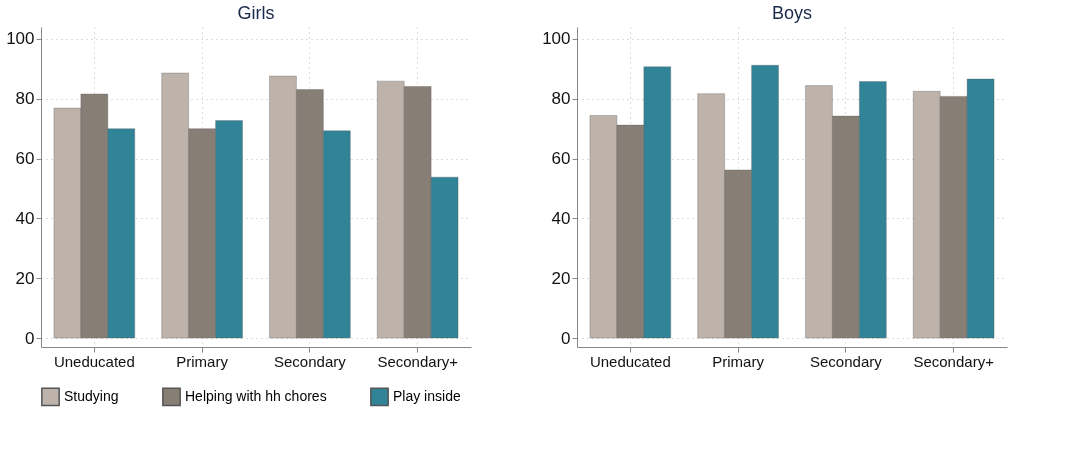 The image size is (1071, 464). What do you see at coordinates (427, 395) in the screenshot?
I see `legend-label: Play inside` at bounding box center [427, 395].